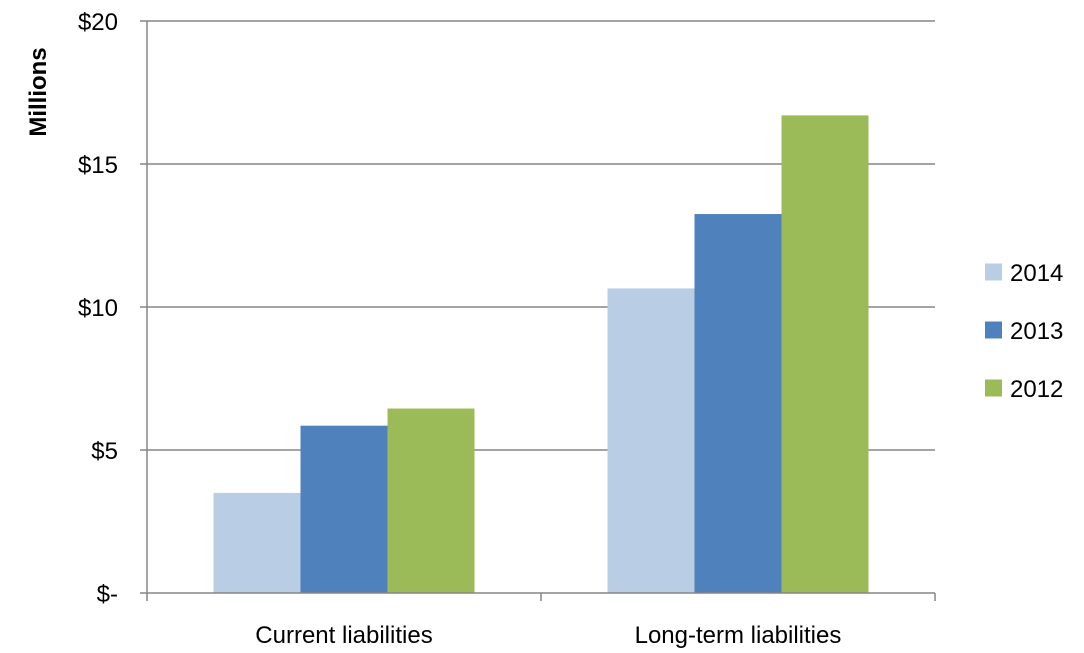 Image resolution: width=1084 pixels, height=653 pixels. What do you see at coordinates (98, 22) in the screenshot?
I see `y-tick-label: $20` at bounding box center [98, 22].